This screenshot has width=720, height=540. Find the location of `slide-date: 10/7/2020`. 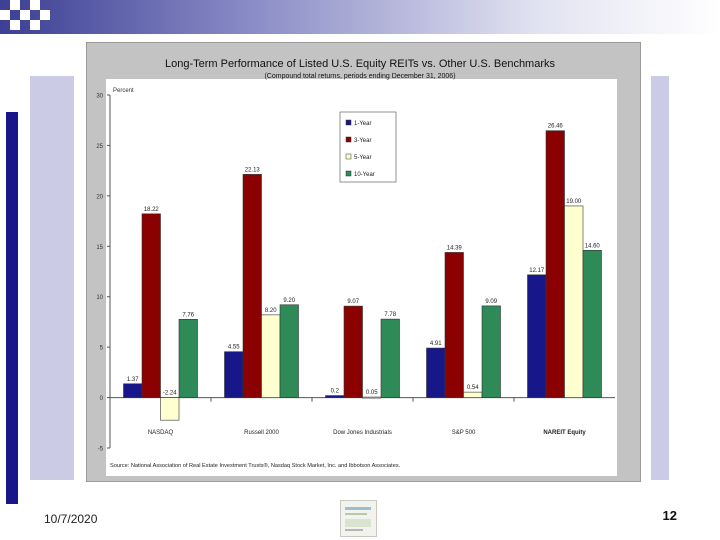

slide-date: 10/7/2020 is located at coordinates (71, 519).